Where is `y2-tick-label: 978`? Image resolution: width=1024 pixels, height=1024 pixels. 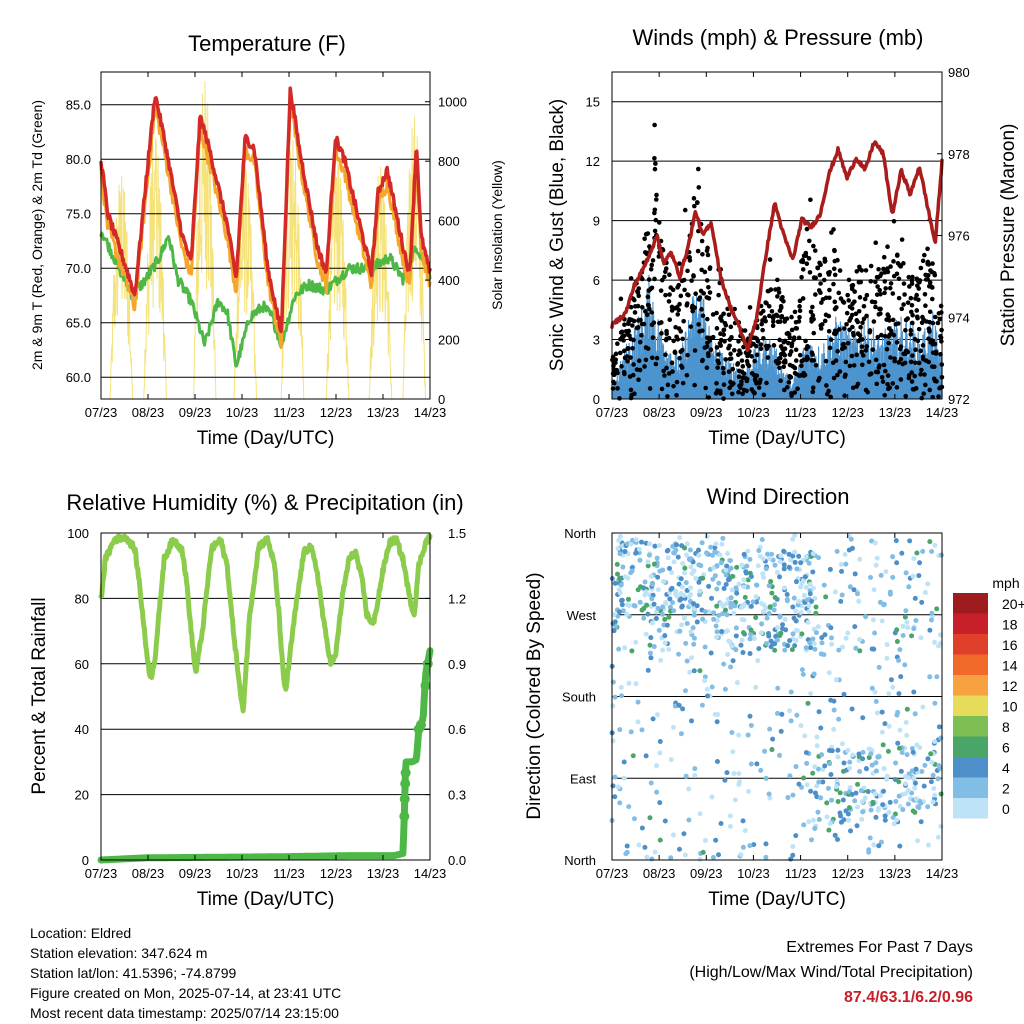 y2-tick-label: 978 is located at coordinates (959, 154).